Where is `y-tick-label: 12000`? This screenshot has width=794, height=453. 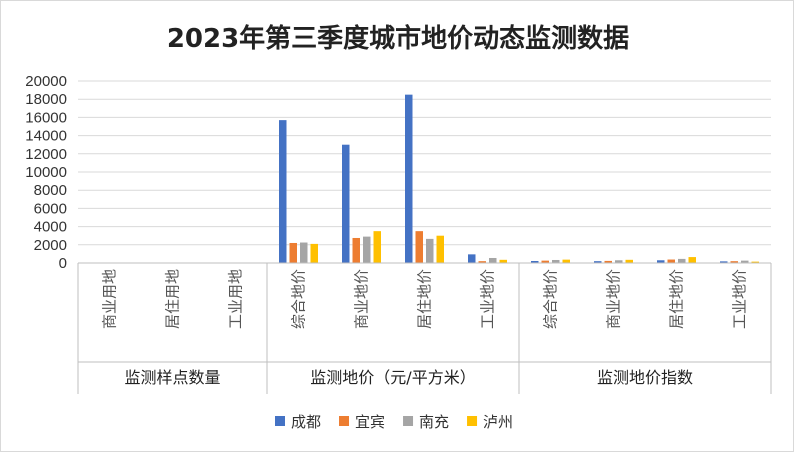
y-tick-label: 12000 is located at coordinates (46, 154).